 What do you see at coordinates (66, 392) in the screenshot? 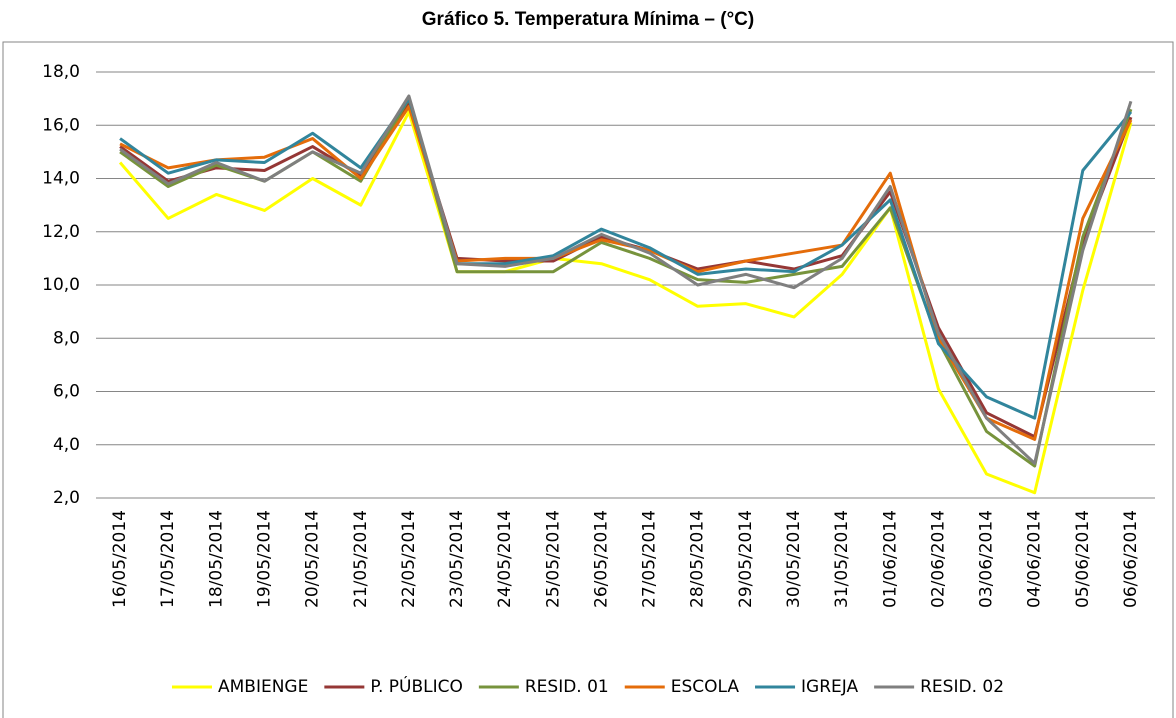
I see `y-tick-label: 6,0` at bounding box center [66, 392].